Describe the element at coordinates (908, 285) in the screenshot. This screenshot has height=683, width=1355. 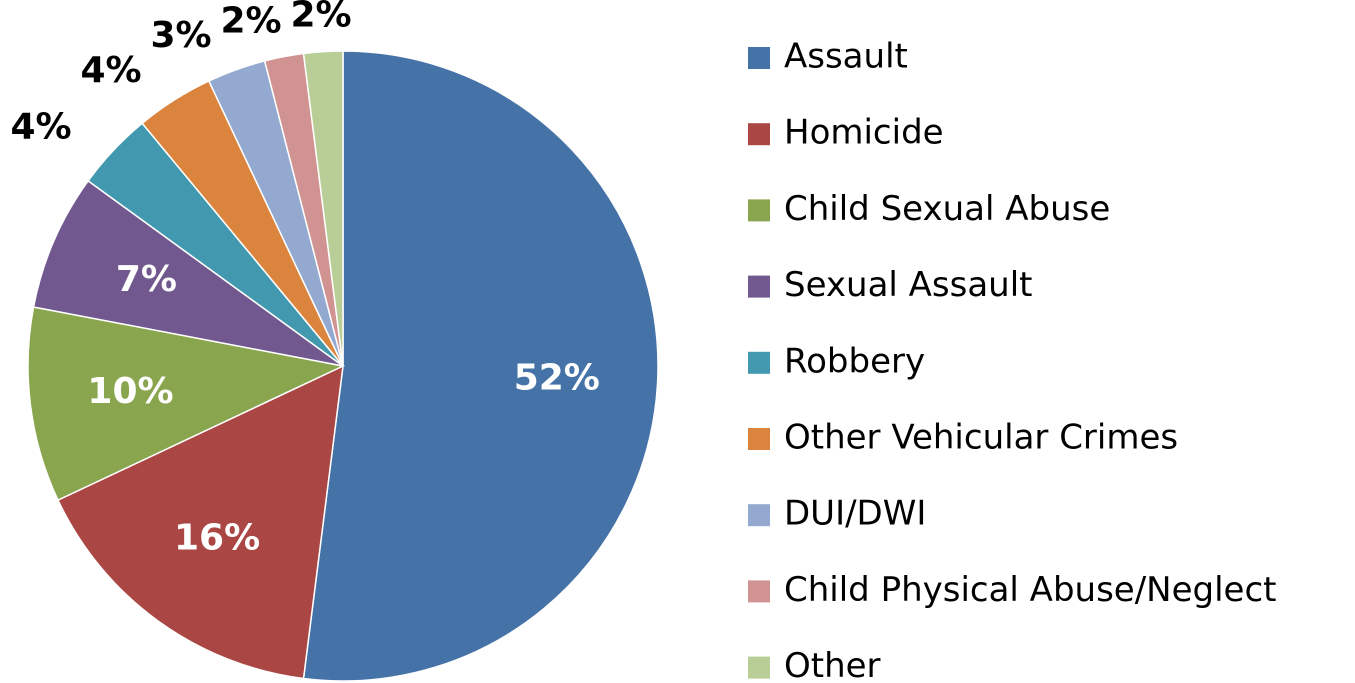
I see `legend-label: Sexual Assault` at that location.